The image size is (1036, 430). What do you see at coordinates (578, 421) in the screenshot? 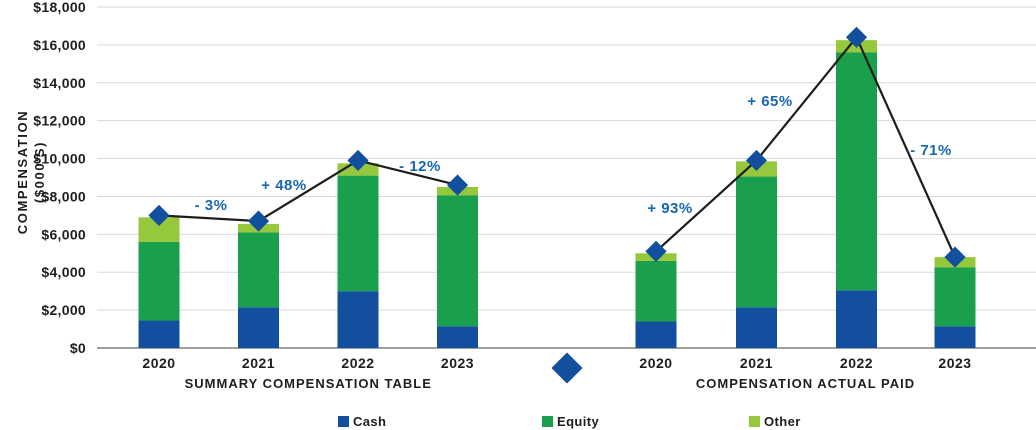
I see `legend-label-equity: Equity` at bounding box center [578, 421].